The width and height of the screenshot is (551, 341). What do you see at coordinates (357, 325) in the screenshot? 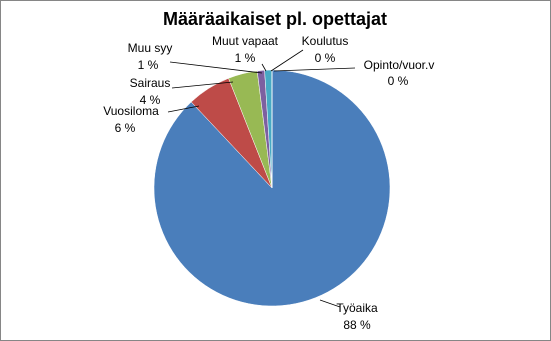
I see `slice-value: 88 %` at bounding box center [357, 325].